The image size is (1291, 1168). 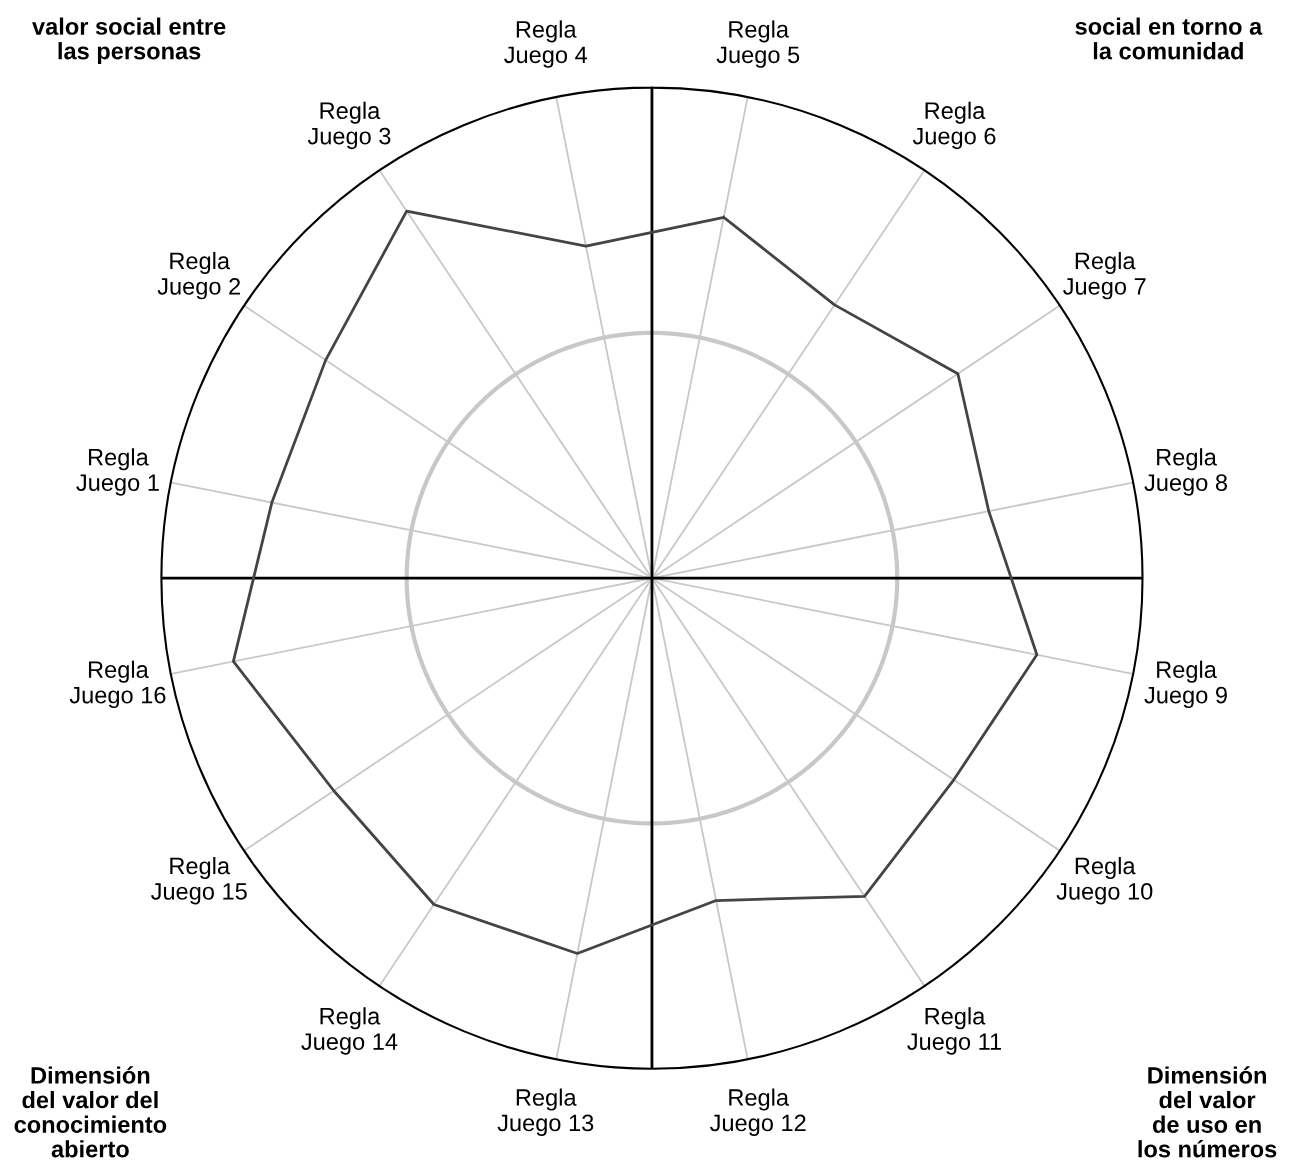 What do you see at coordinates (1185, 684) in the screenshot?
I see `spoke-label: Regla Juego 9` at bounding box center [1185, 684].